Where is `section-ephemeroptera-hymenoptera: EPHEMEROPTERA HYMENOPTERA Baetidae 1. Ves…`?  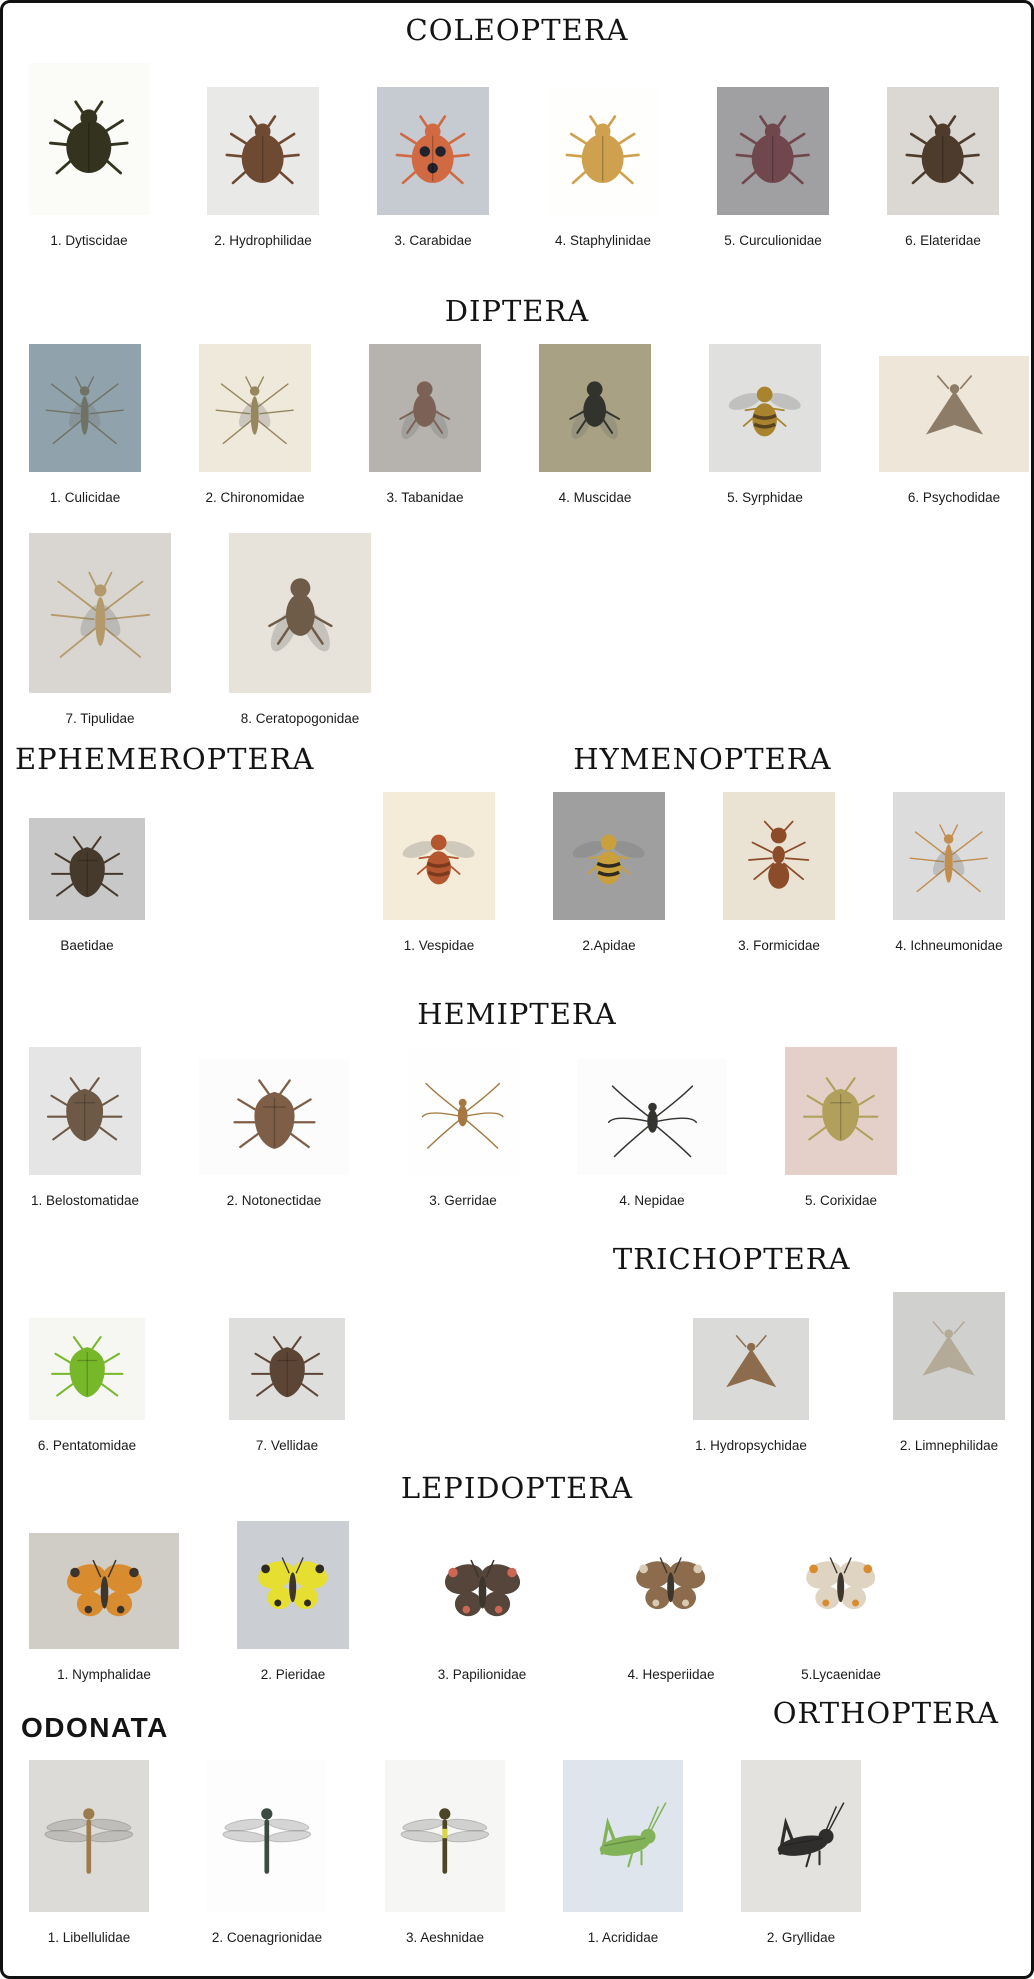 section-ephemeroptera-hymenoptera: EPHEMEROPTERA HYMENOPTERA Baetidae 1. Ves… is located at coordinates (517, 847).